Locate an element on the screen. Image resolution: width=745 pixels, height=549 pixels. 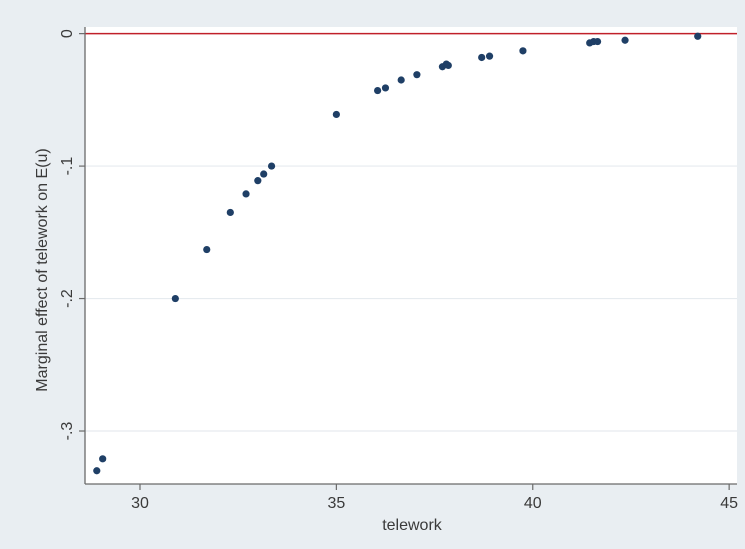
x-tick-label: 40 is located at coordinates (533, 503).